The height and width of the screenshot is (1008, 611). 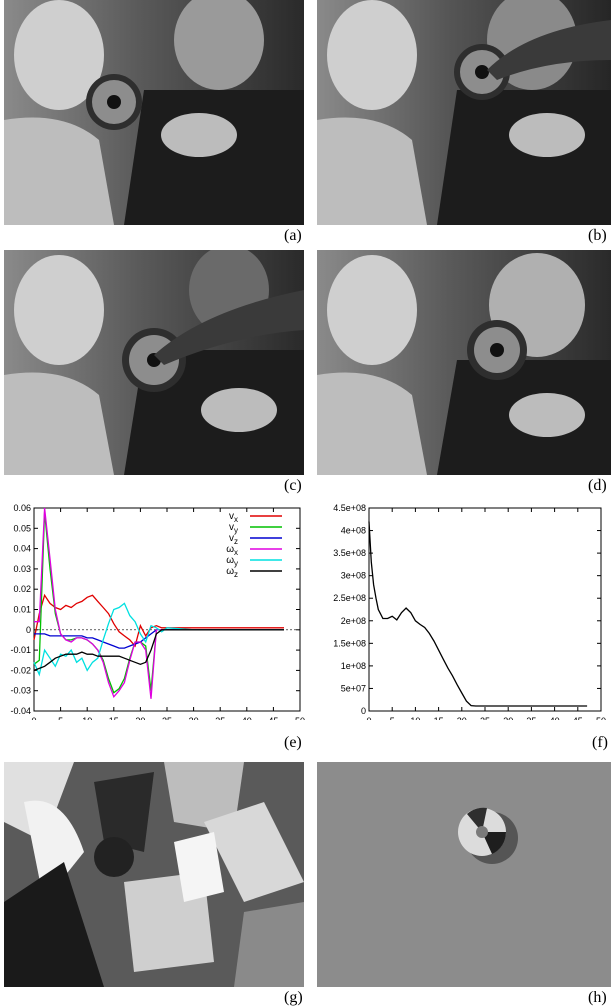 What do you see at coordinates (158, 620) in the screenshot?
I see `series-line-vx` at bounding box center [158, 620].